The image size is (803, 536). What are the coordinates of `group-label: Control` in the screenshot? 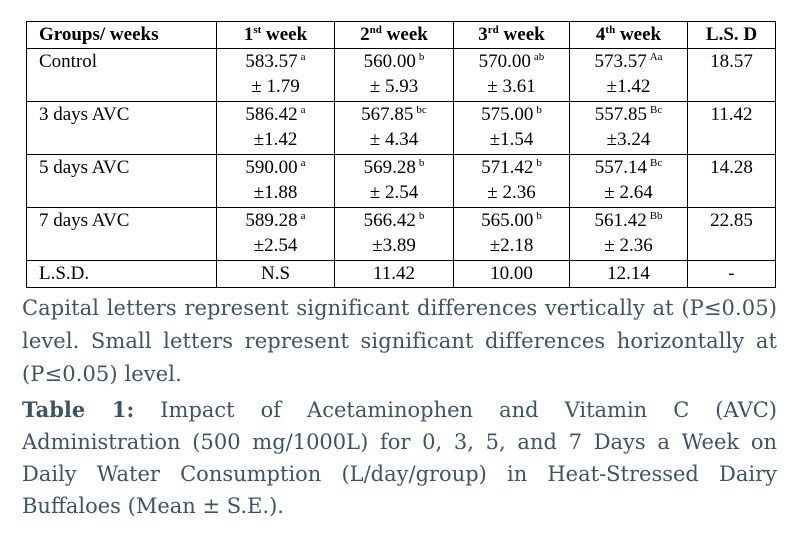 It's located at (121, 75).